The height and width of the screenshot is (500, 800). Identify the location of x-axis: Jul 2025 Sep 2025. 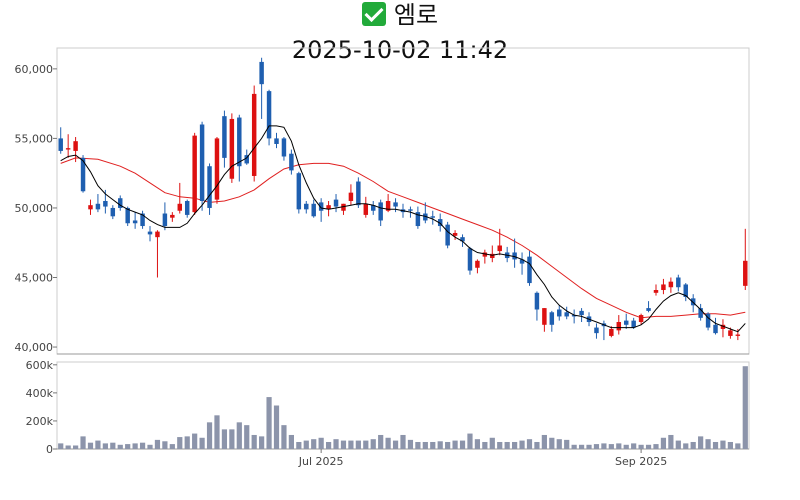
(482, 458).